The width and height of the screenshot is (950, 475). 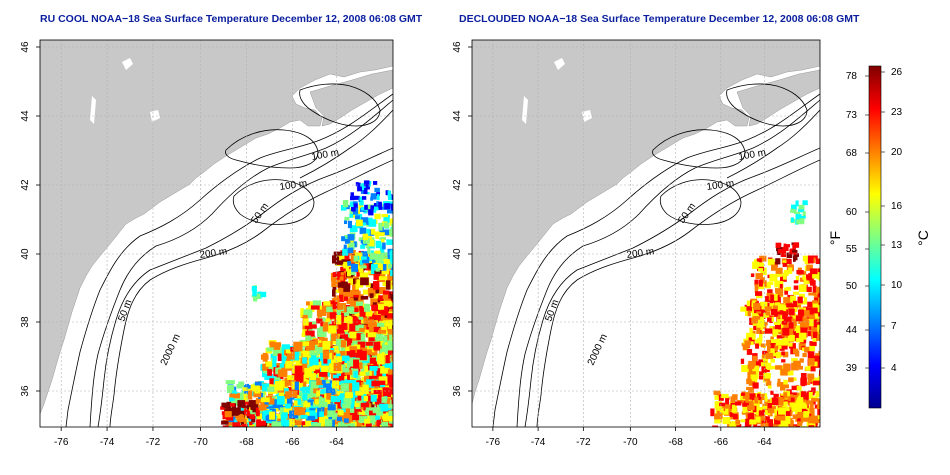 I want to click on lon-tick-label: -68, so click(x=675, y=442).